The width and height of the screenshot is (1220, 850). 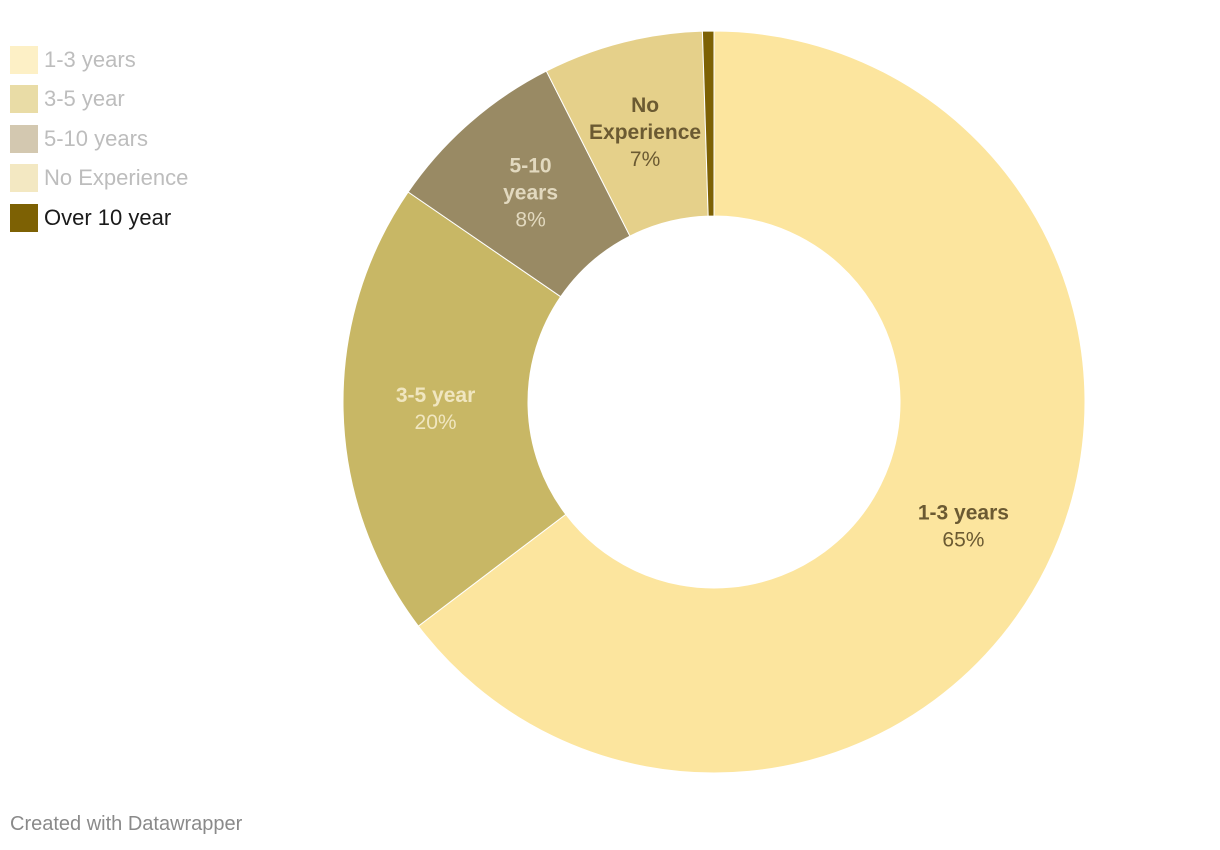 What do you see at coordinates (963, 526) in the screenshot?
I see `slice-label: 1-3 years 65%` at bounding box center [963, 526].